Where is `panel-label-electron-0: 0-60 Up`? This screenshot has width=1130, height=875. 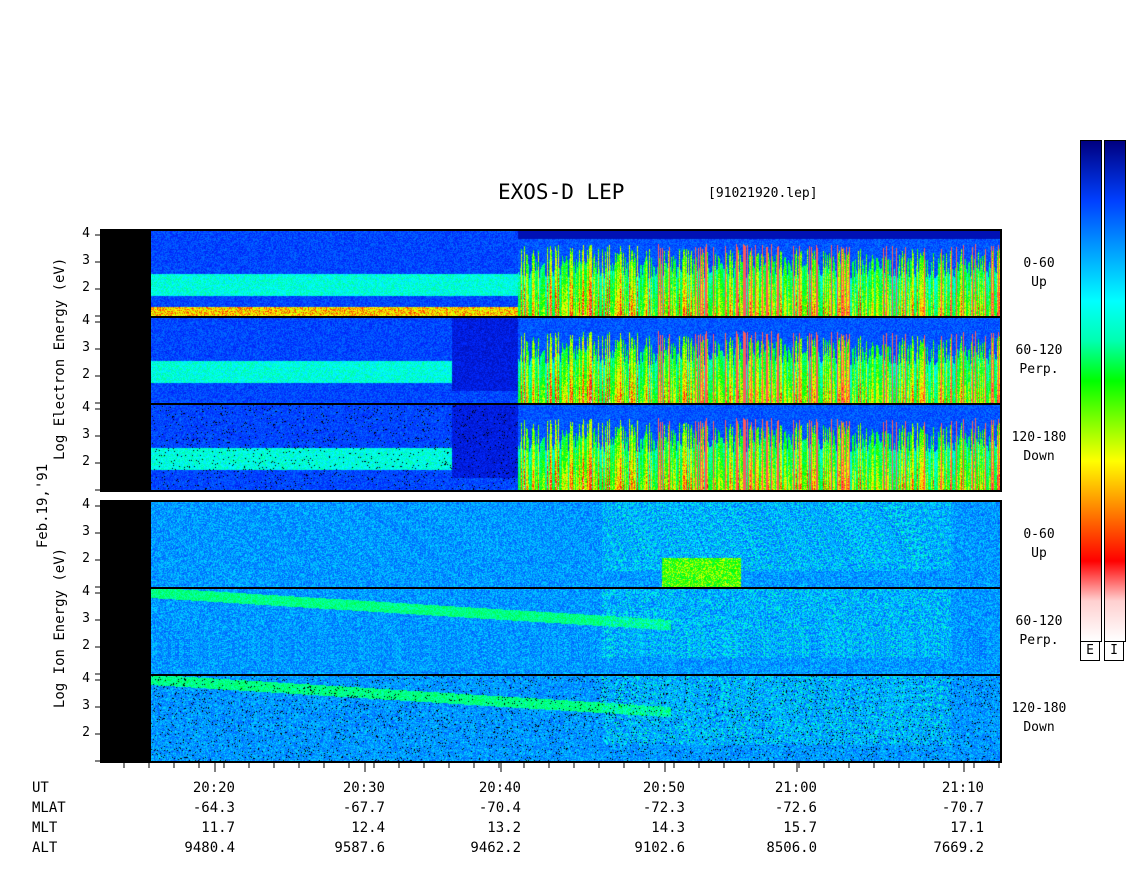 panel-label-electron-0: 0-60 Up is located at coordinates (1039, 273).